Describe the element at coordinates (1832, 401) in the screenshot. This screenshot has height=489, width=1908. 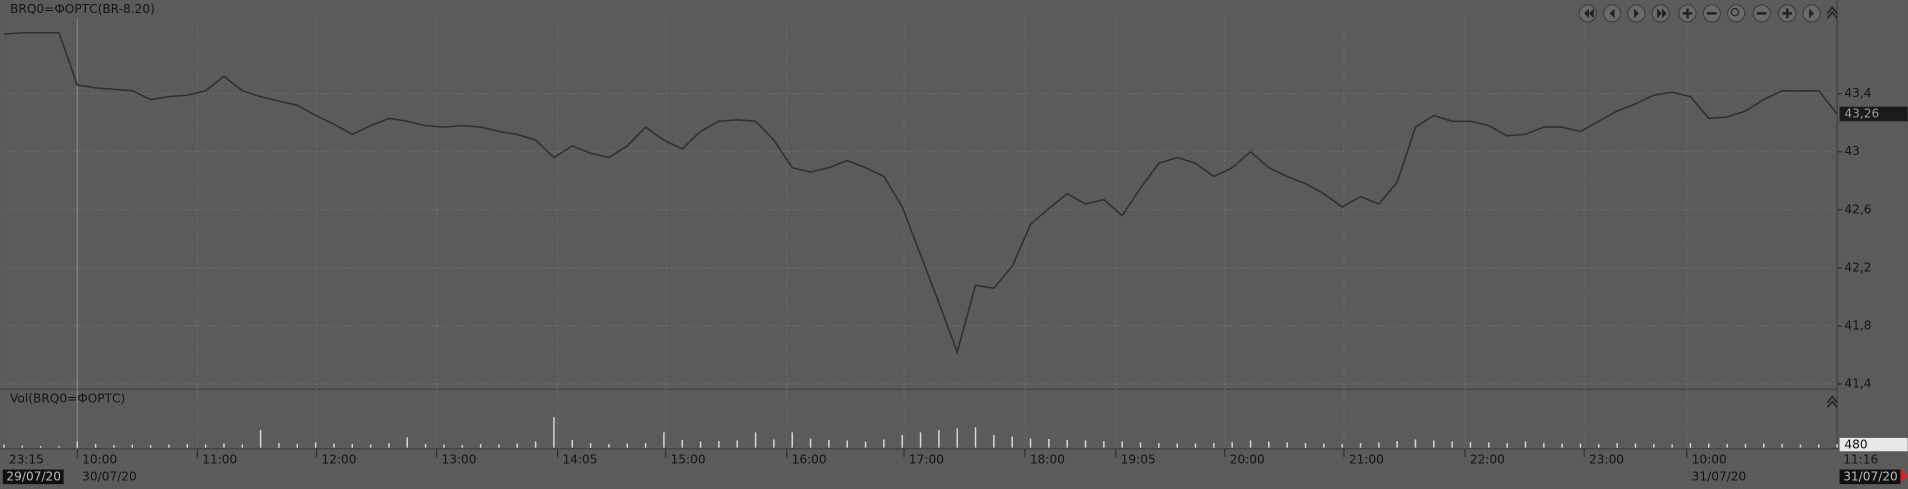
I see `collapse-volume-button` at that location.